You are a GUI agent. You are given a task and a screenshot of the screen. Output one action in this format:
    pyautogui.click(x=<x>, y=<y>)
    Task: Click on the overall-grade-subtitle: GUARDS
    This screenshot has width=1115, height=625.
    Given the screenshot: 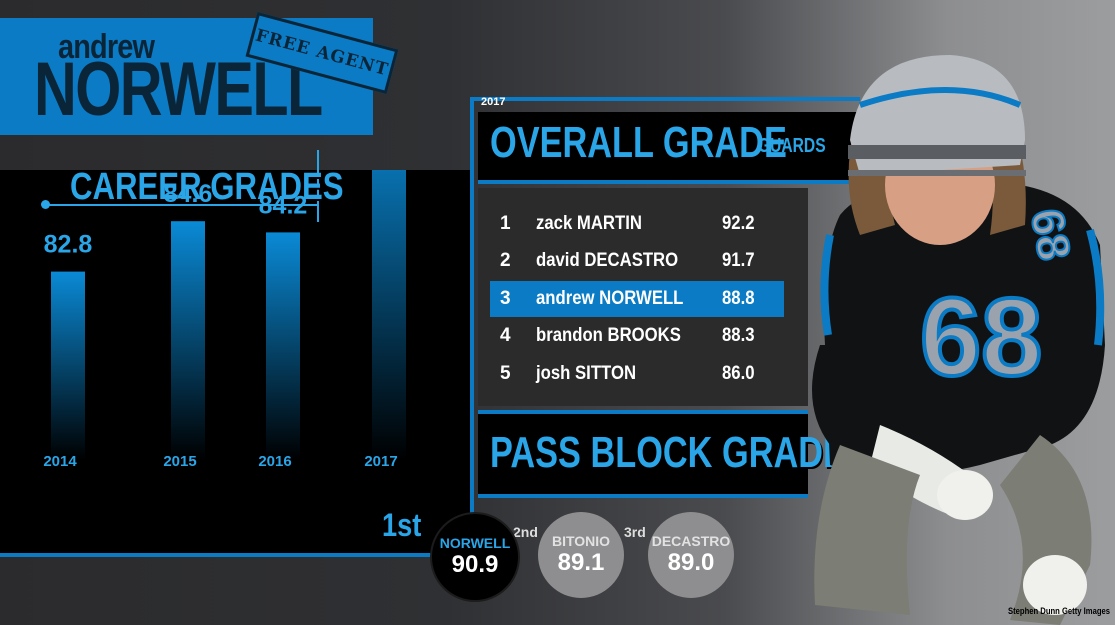 What is the action you would take?
    pyautogui.click(x=792, y=146)
    